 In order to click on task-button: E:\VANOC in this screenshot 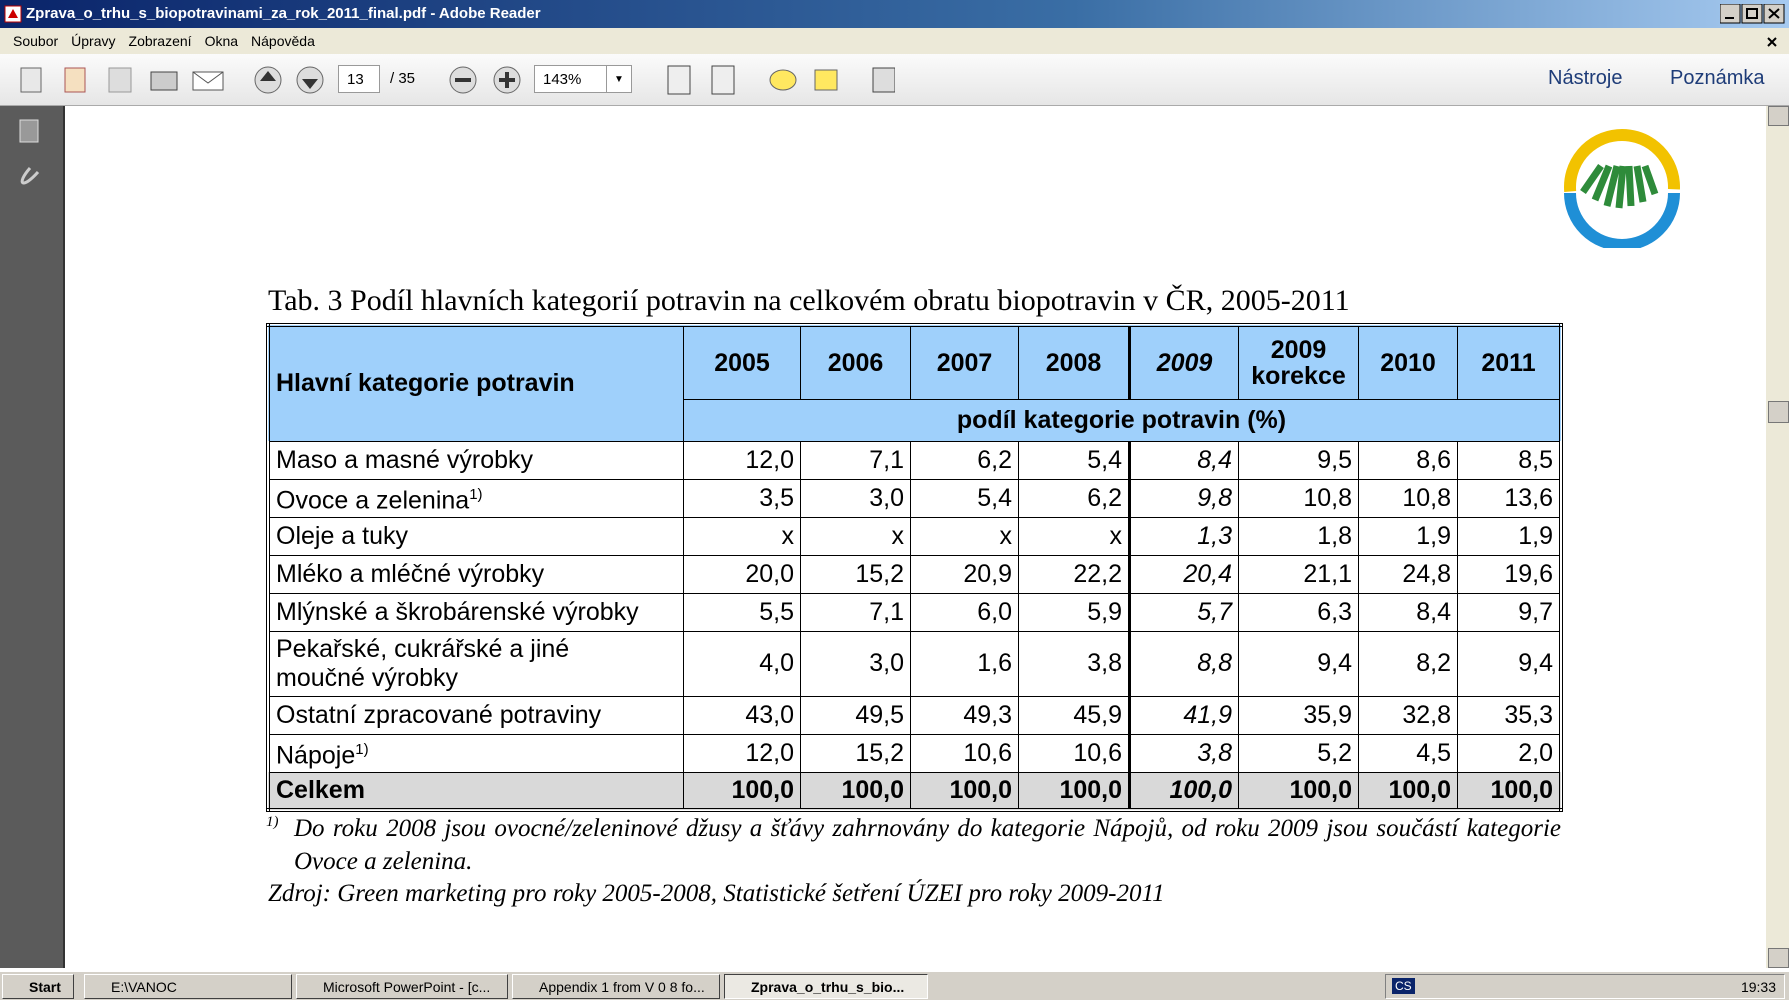, I will do `click(188, 986)`.